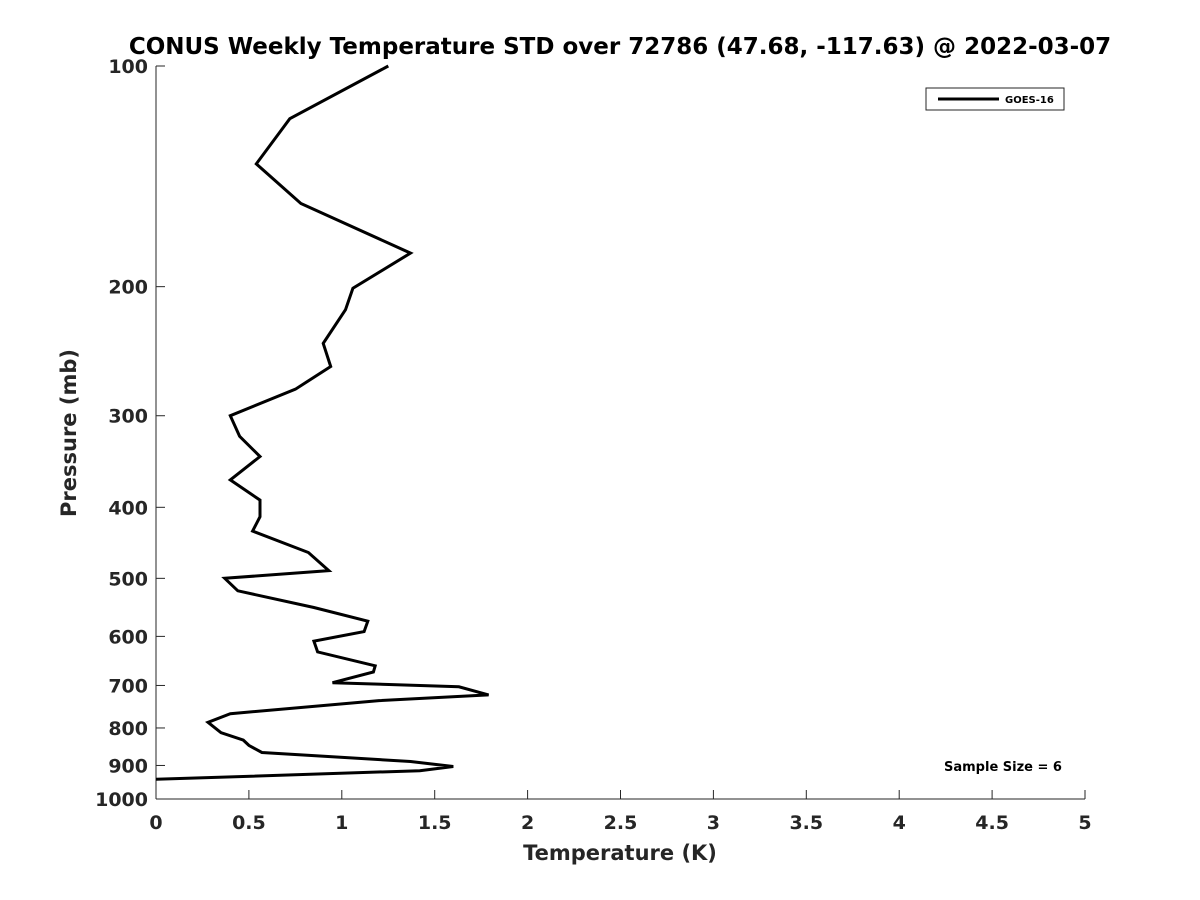 Image resolution: width=1200 pixels, height=900 pixels. I want to click on y-ticks: 100 200 300 400 500 600 700 800 900 1000, so click(130, 433).